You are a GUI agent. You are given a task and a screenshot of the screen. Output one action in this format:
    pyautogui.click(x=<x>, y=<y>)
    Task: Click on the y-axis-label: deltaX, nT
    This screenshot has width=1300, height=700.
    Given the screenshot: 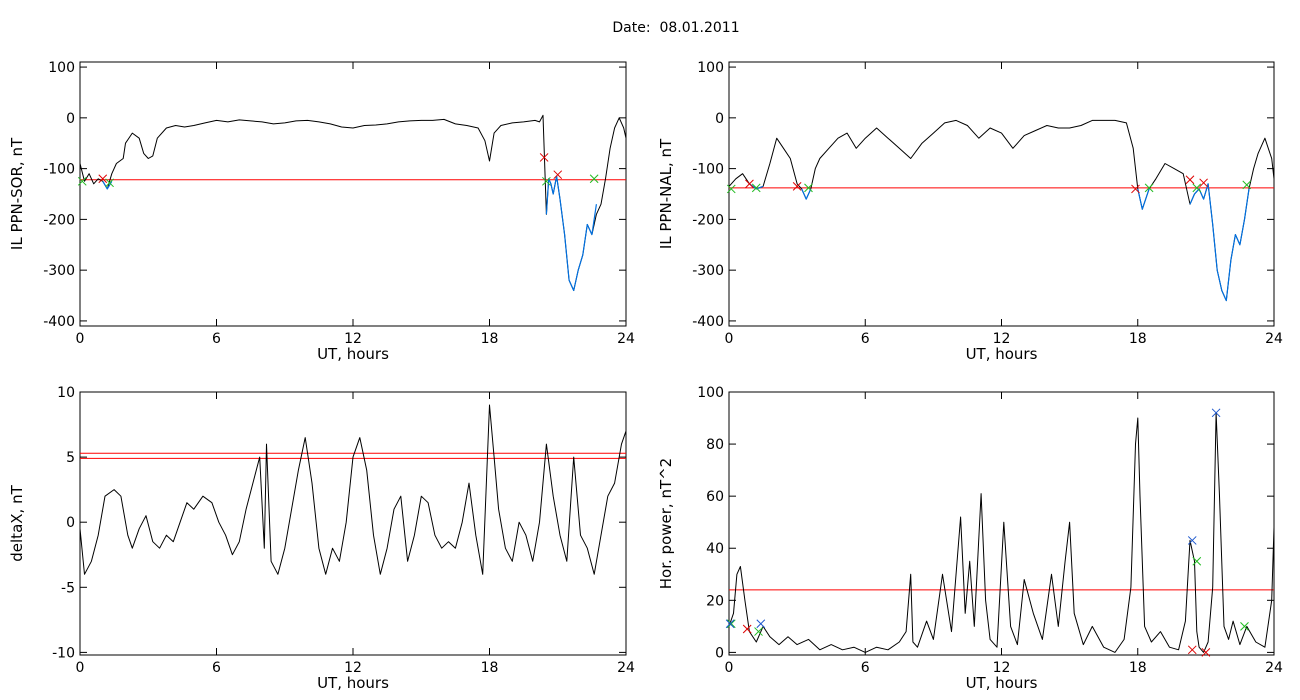 What is the action you would take?
    pyautogui.click(x=17, y=522)
    